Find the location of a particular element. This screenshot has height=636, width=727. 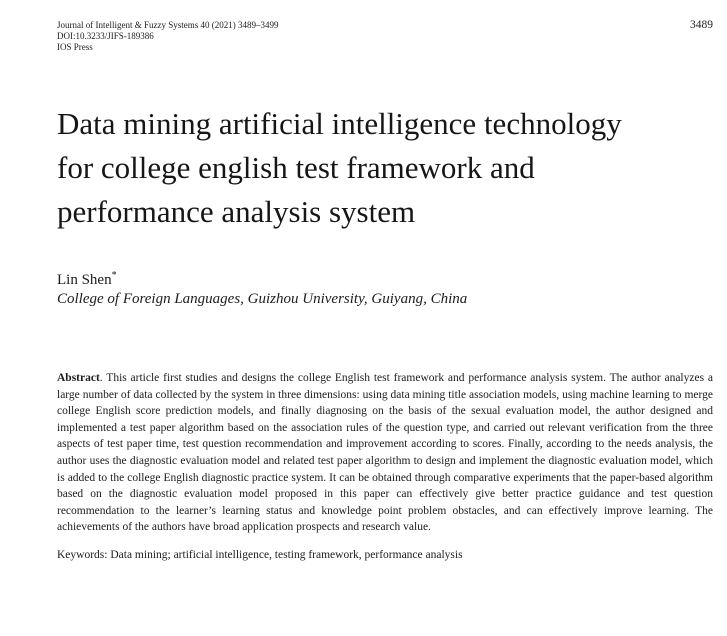

page-number: 3489 is located at coordinates (701, 25).